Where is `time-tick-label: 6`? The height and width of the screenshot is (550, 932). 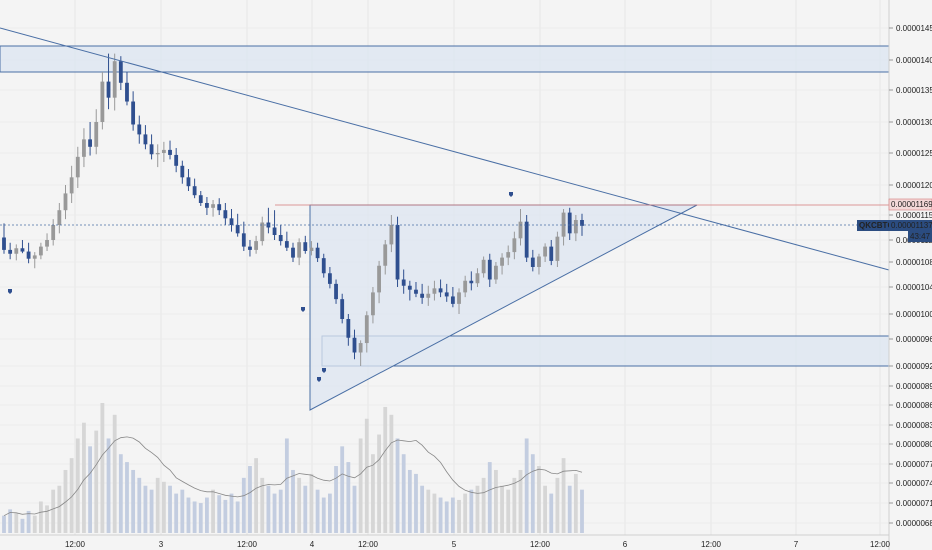 time-tick-label: 6 is located at coordinates (625, 544).